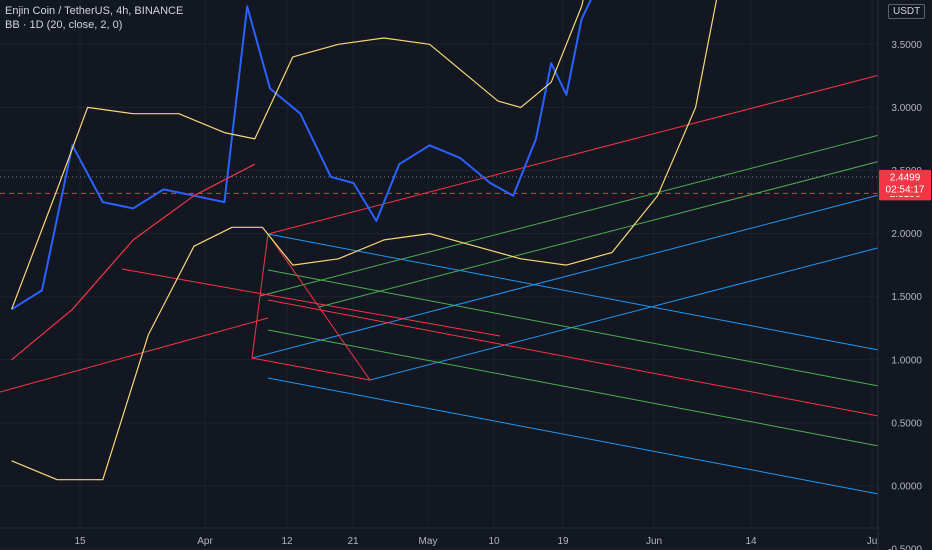  What do you see at coordinates (907, 11) in the screenshot?
I see `currency-badge: USDT` at bounding box center [907, 11].